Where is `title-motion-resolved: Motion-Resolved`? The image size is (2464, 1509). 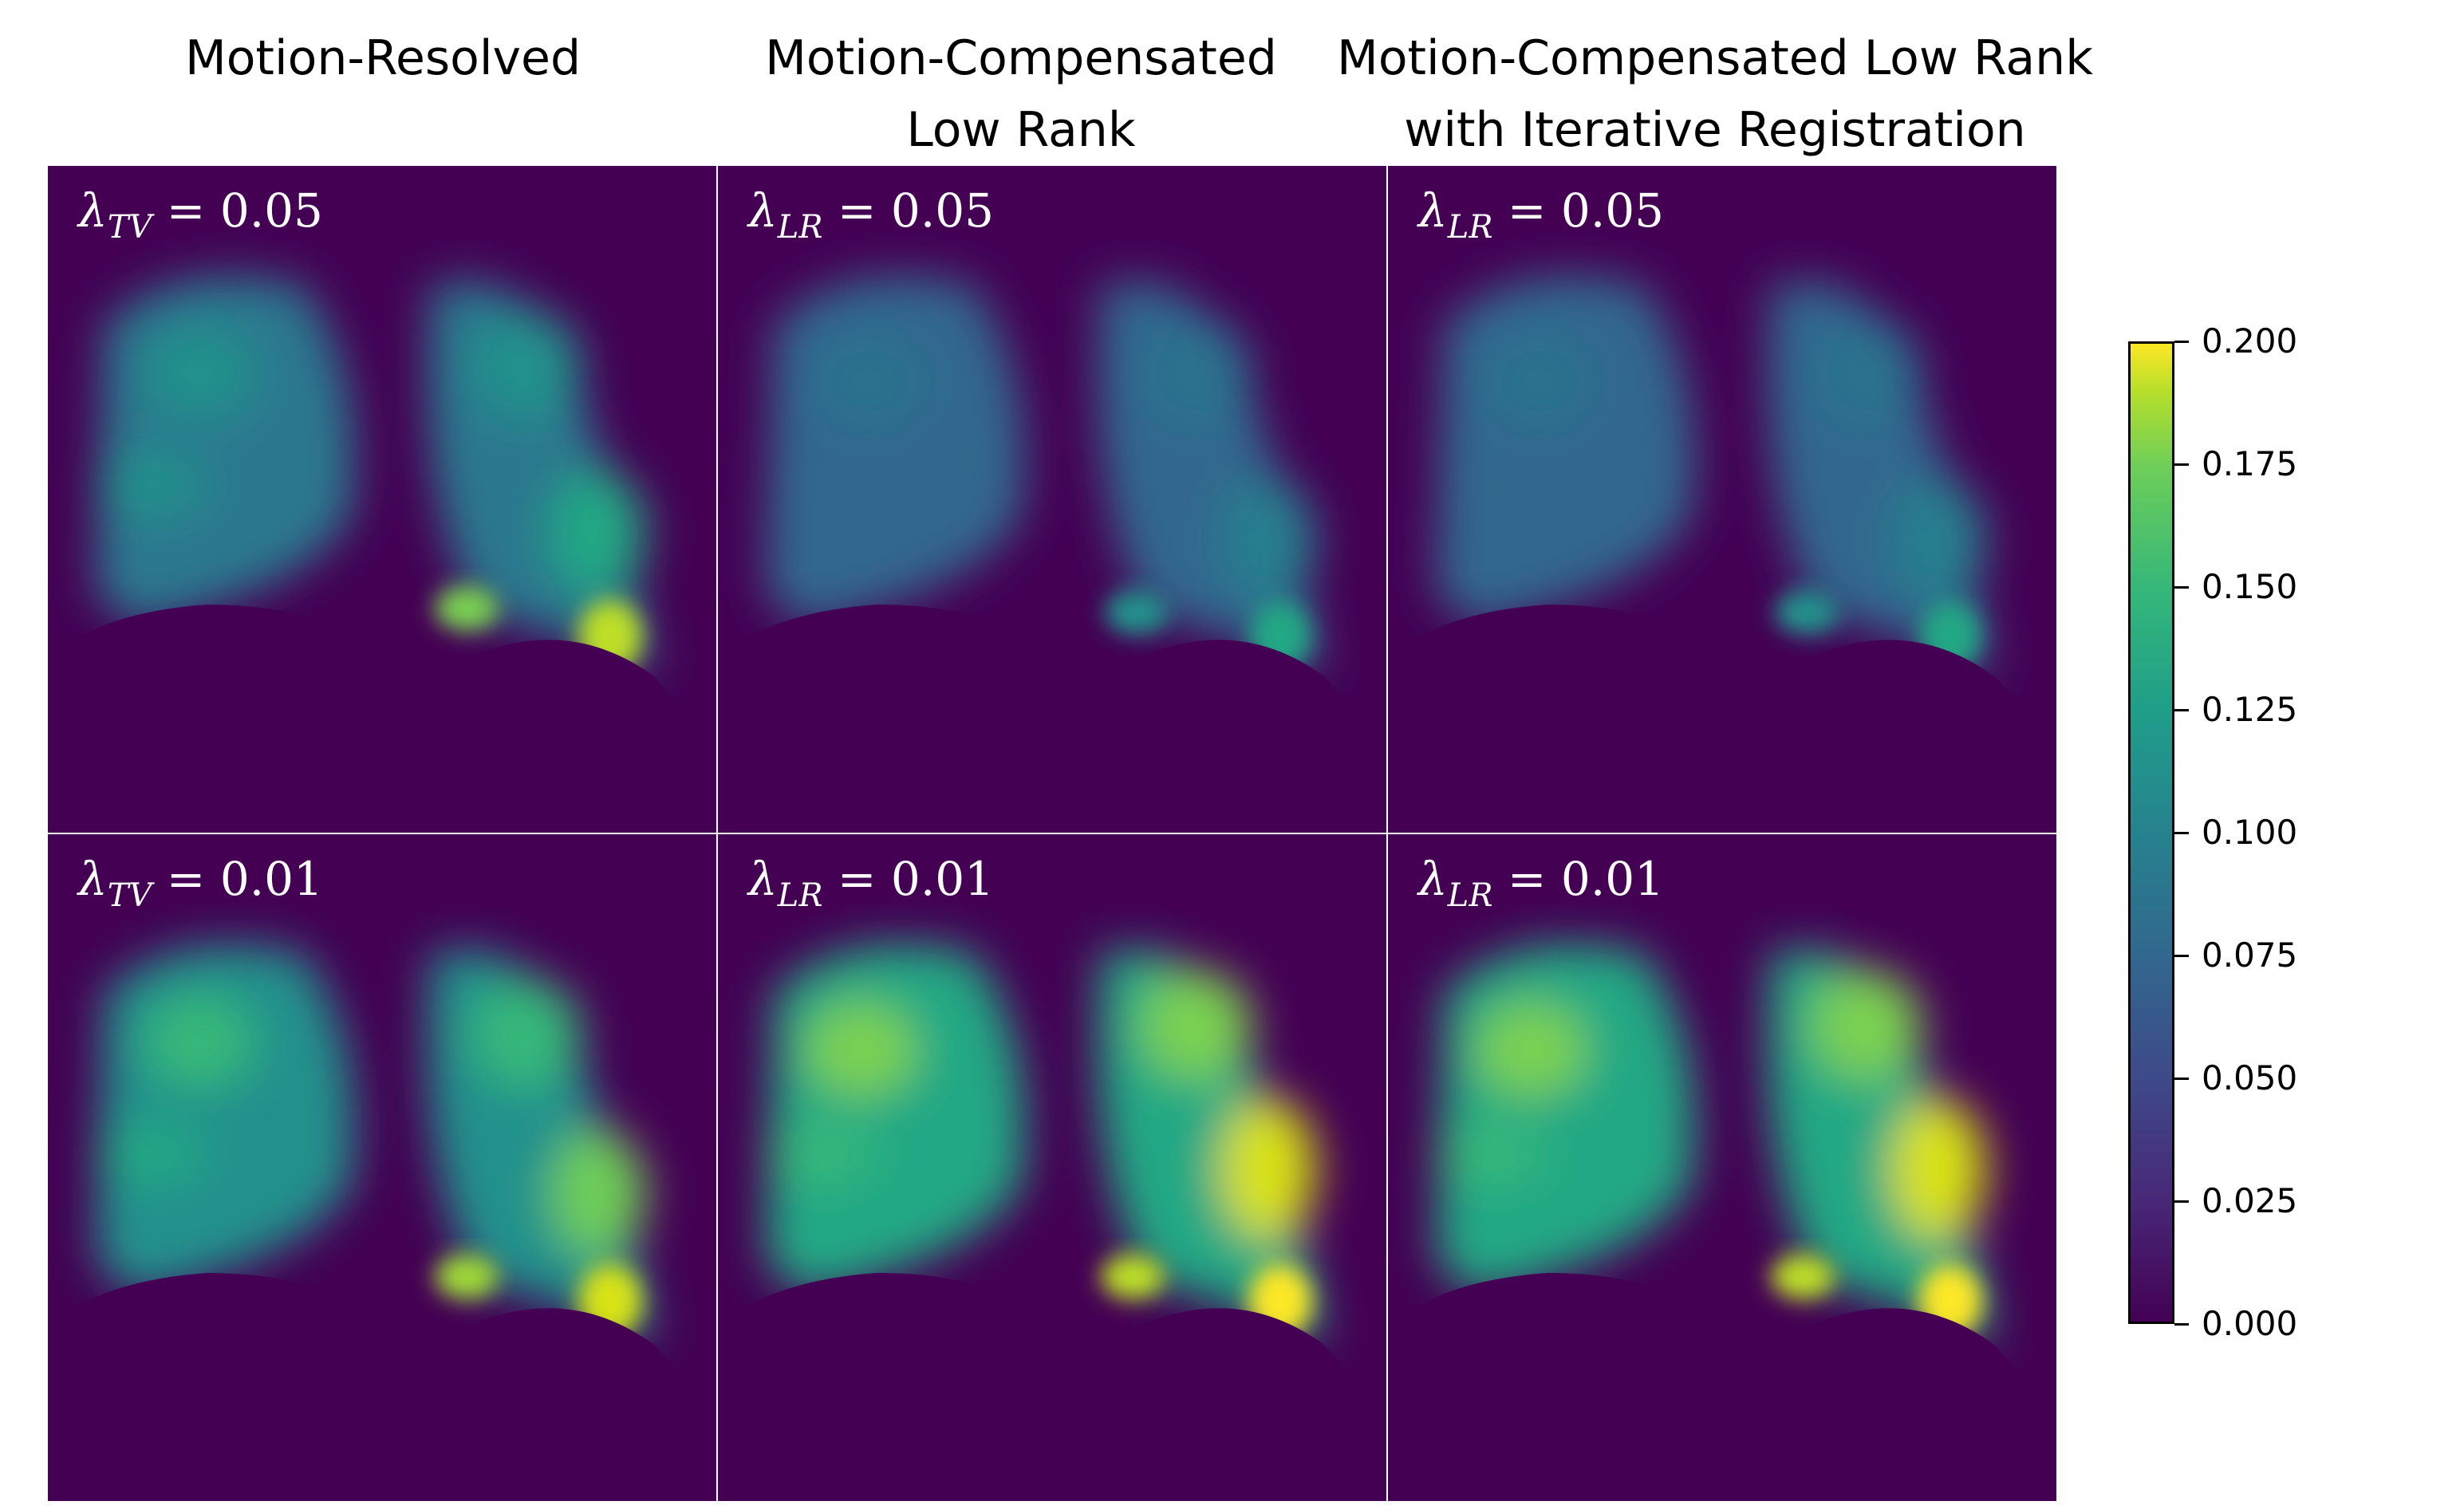 title-motion-resolved: Motion-Resolved is located at coordinates (383, 58).